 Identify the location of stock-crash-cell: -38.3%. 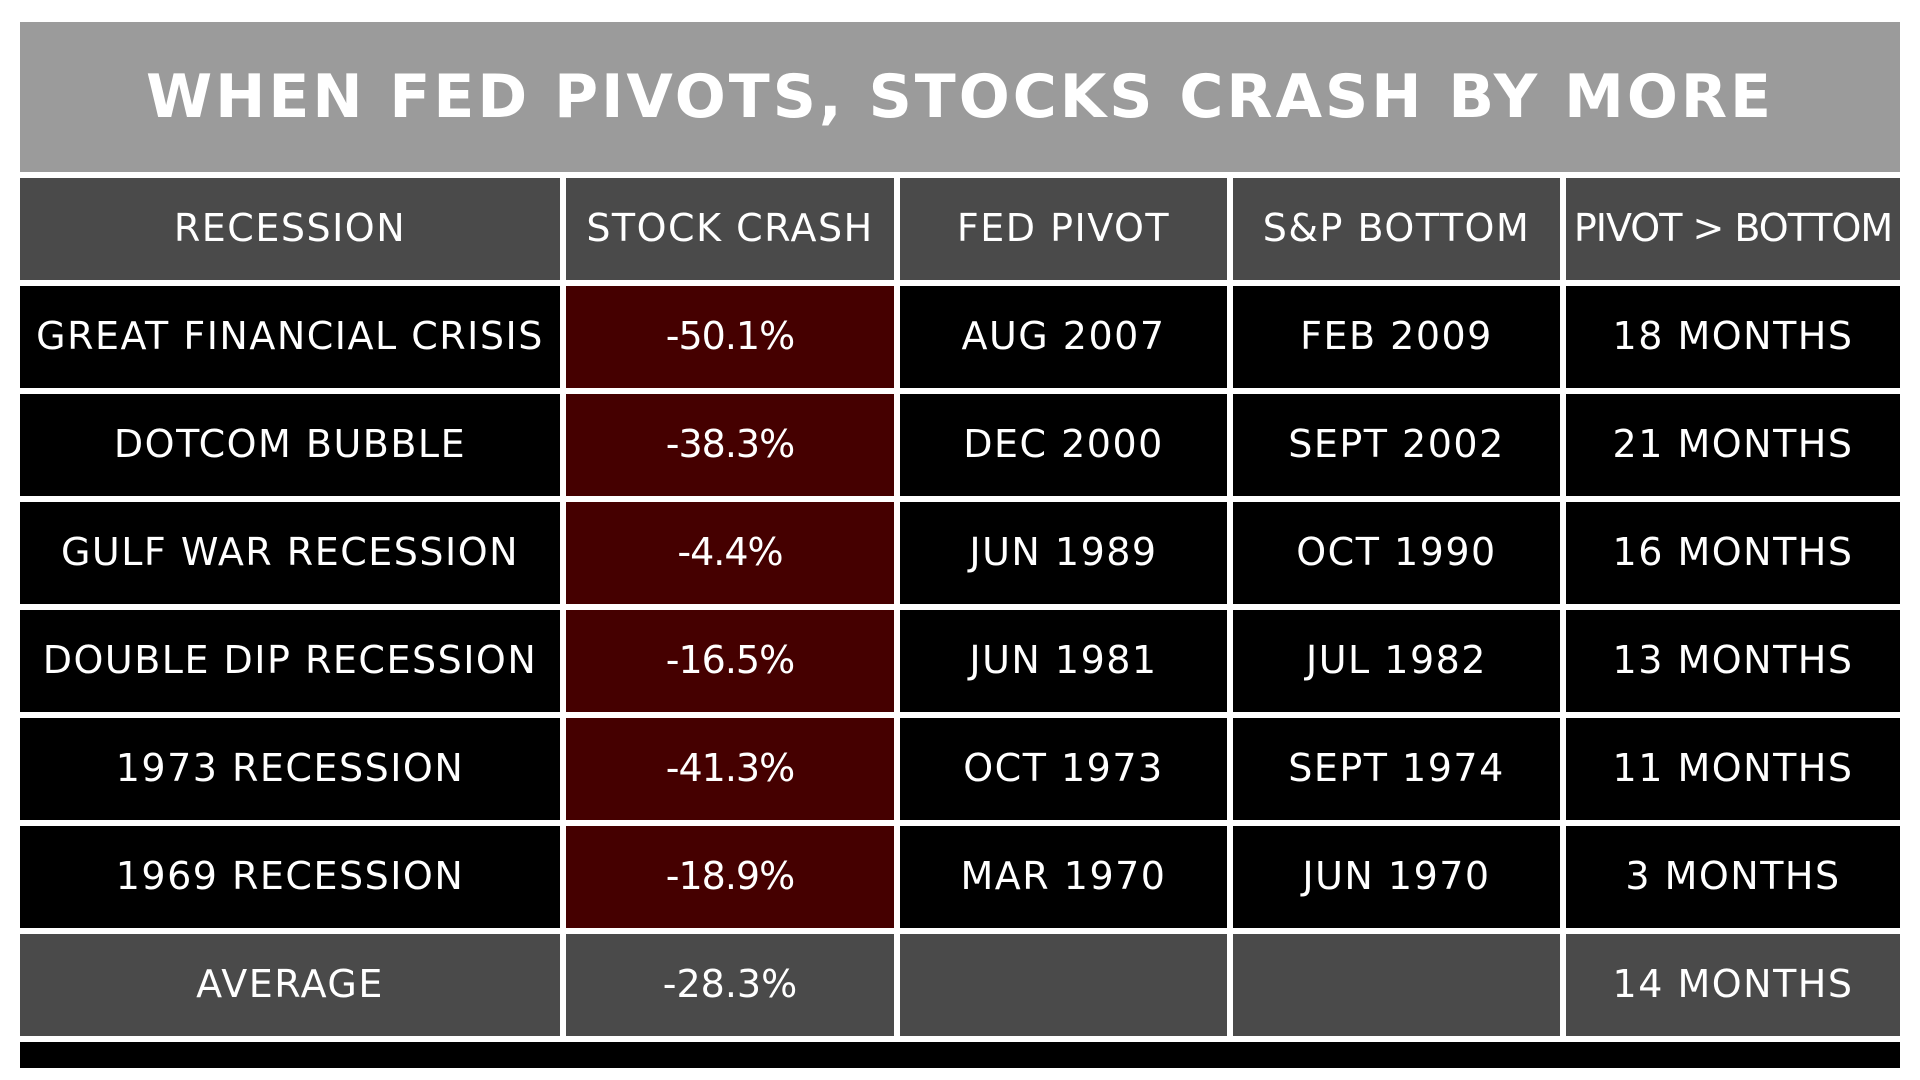
(730, 445).